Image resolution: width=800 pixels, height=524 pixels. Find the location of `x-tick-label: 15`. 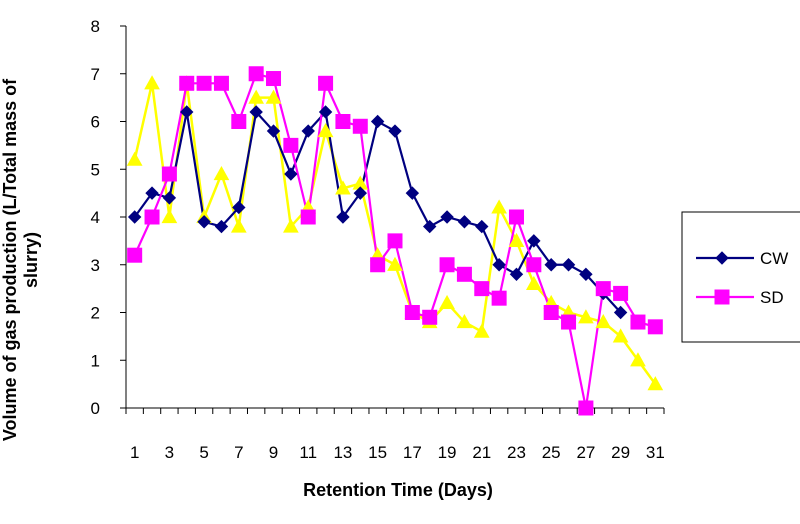

x-tick-label: 15 is located at coordinates (377, 452).